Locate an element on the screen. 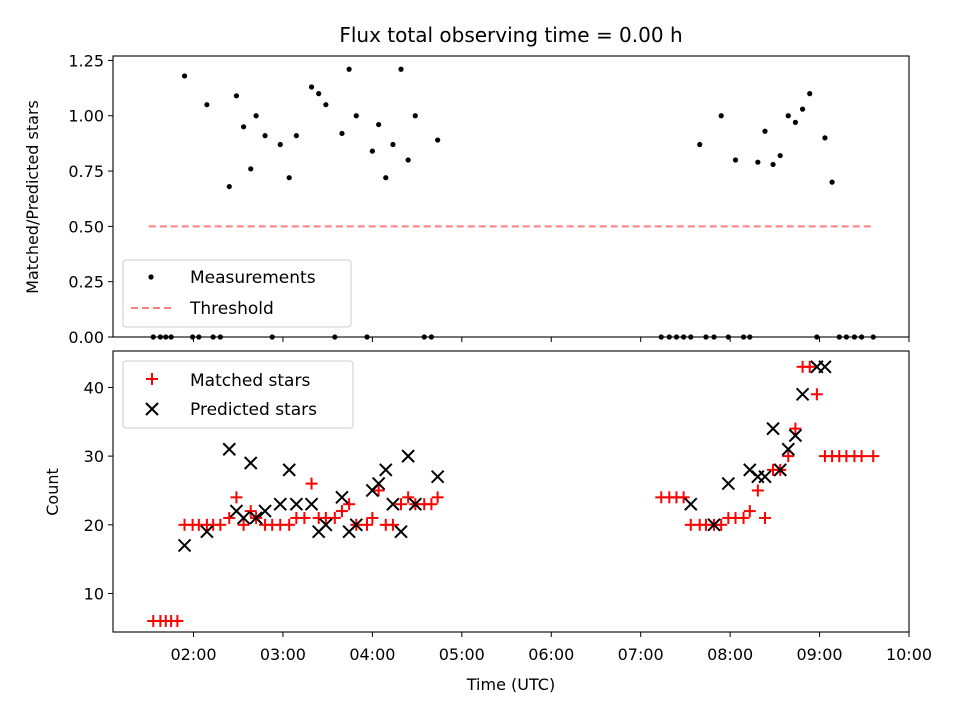  bottom-y-axis-label: Count is located at coordinates (52, 492).